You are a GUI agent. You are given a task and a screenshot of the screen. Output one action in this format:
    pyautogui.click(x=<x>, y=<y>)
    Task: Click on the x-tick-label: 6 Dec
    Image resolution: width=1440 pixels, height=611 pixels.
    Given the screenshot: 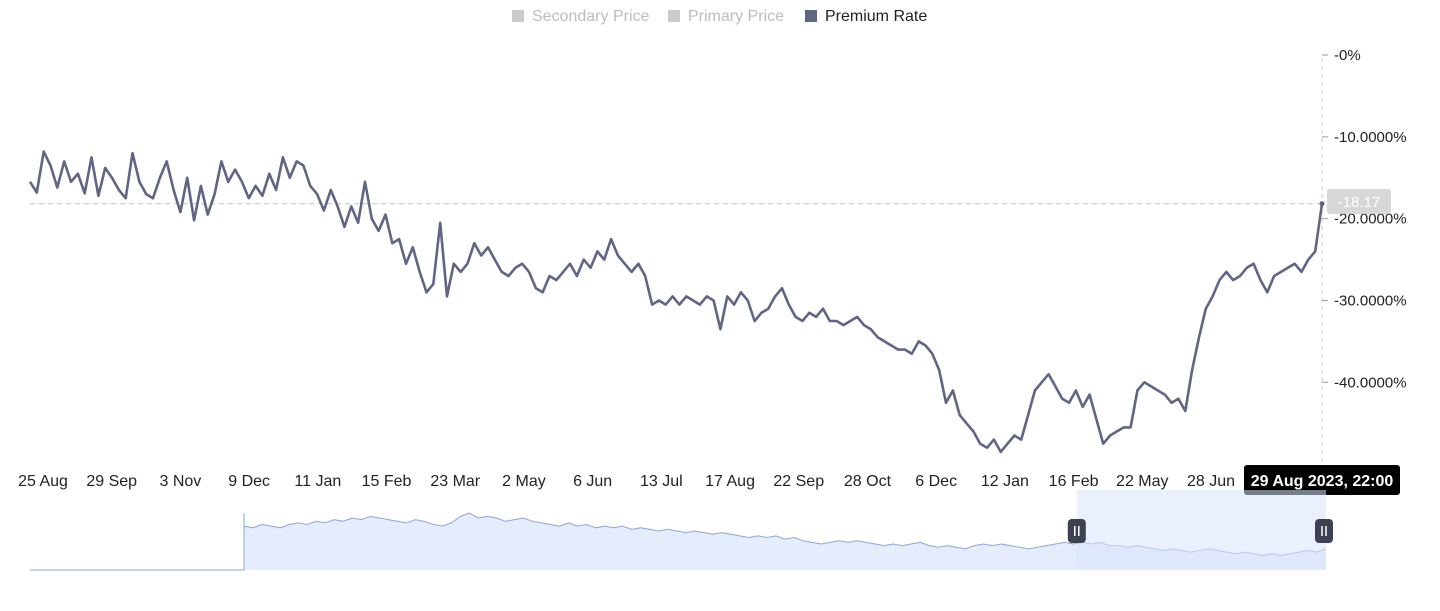 What is the action you would take?
    pyautogui.click(x=936, y=481)
    